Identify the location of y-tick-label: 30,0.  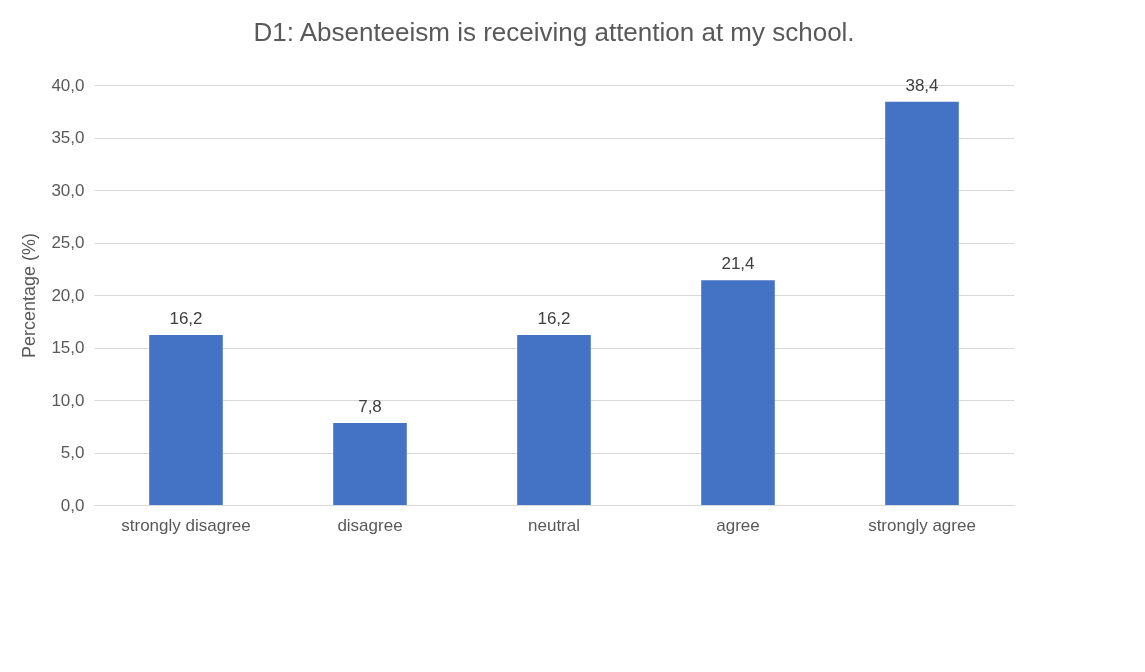
(68, 190).